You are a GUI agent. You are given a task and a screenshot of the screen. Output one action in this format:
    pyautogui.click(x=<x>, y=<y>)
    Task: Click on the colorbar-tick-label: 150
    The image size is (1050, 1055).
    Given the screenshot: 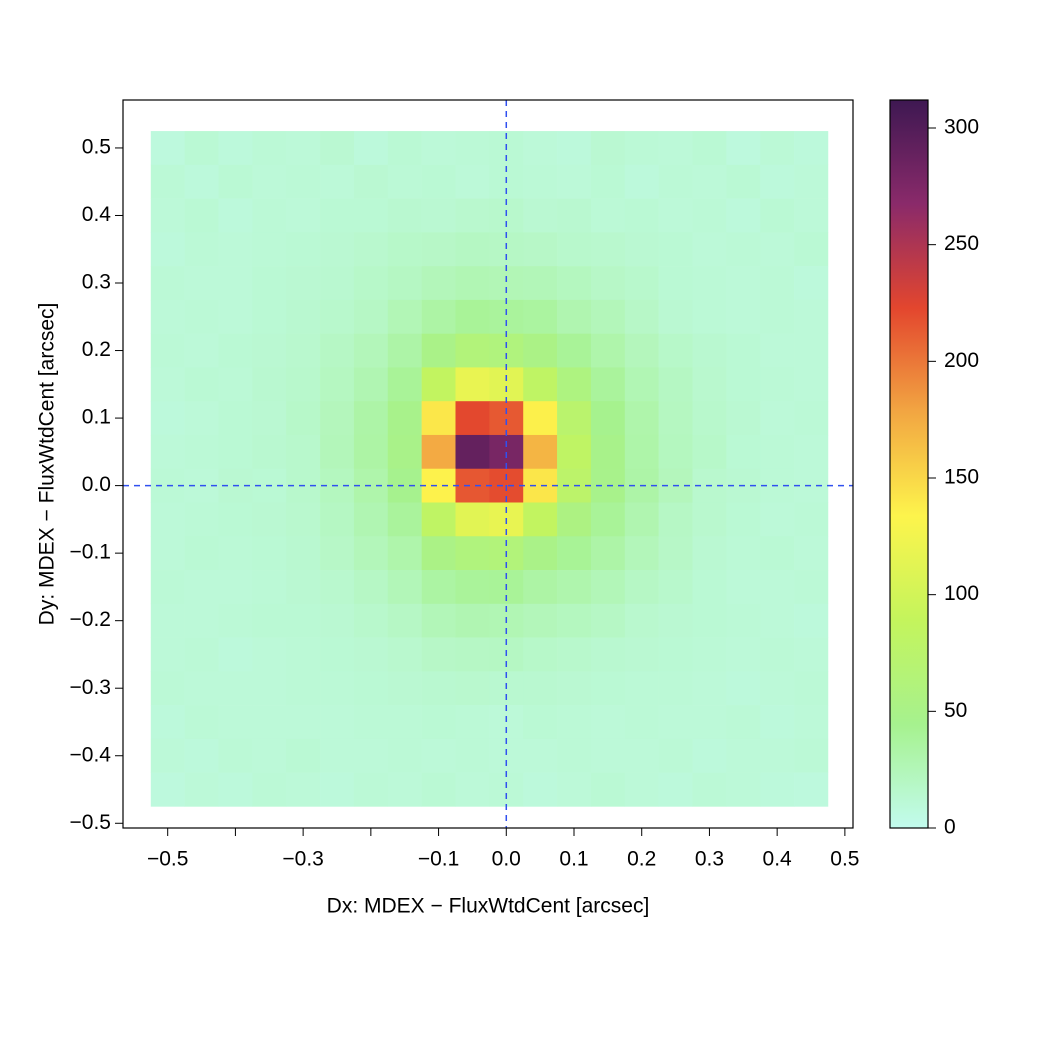 What is the action you would take?
    pyautogui.click(x=961, y=477)
    